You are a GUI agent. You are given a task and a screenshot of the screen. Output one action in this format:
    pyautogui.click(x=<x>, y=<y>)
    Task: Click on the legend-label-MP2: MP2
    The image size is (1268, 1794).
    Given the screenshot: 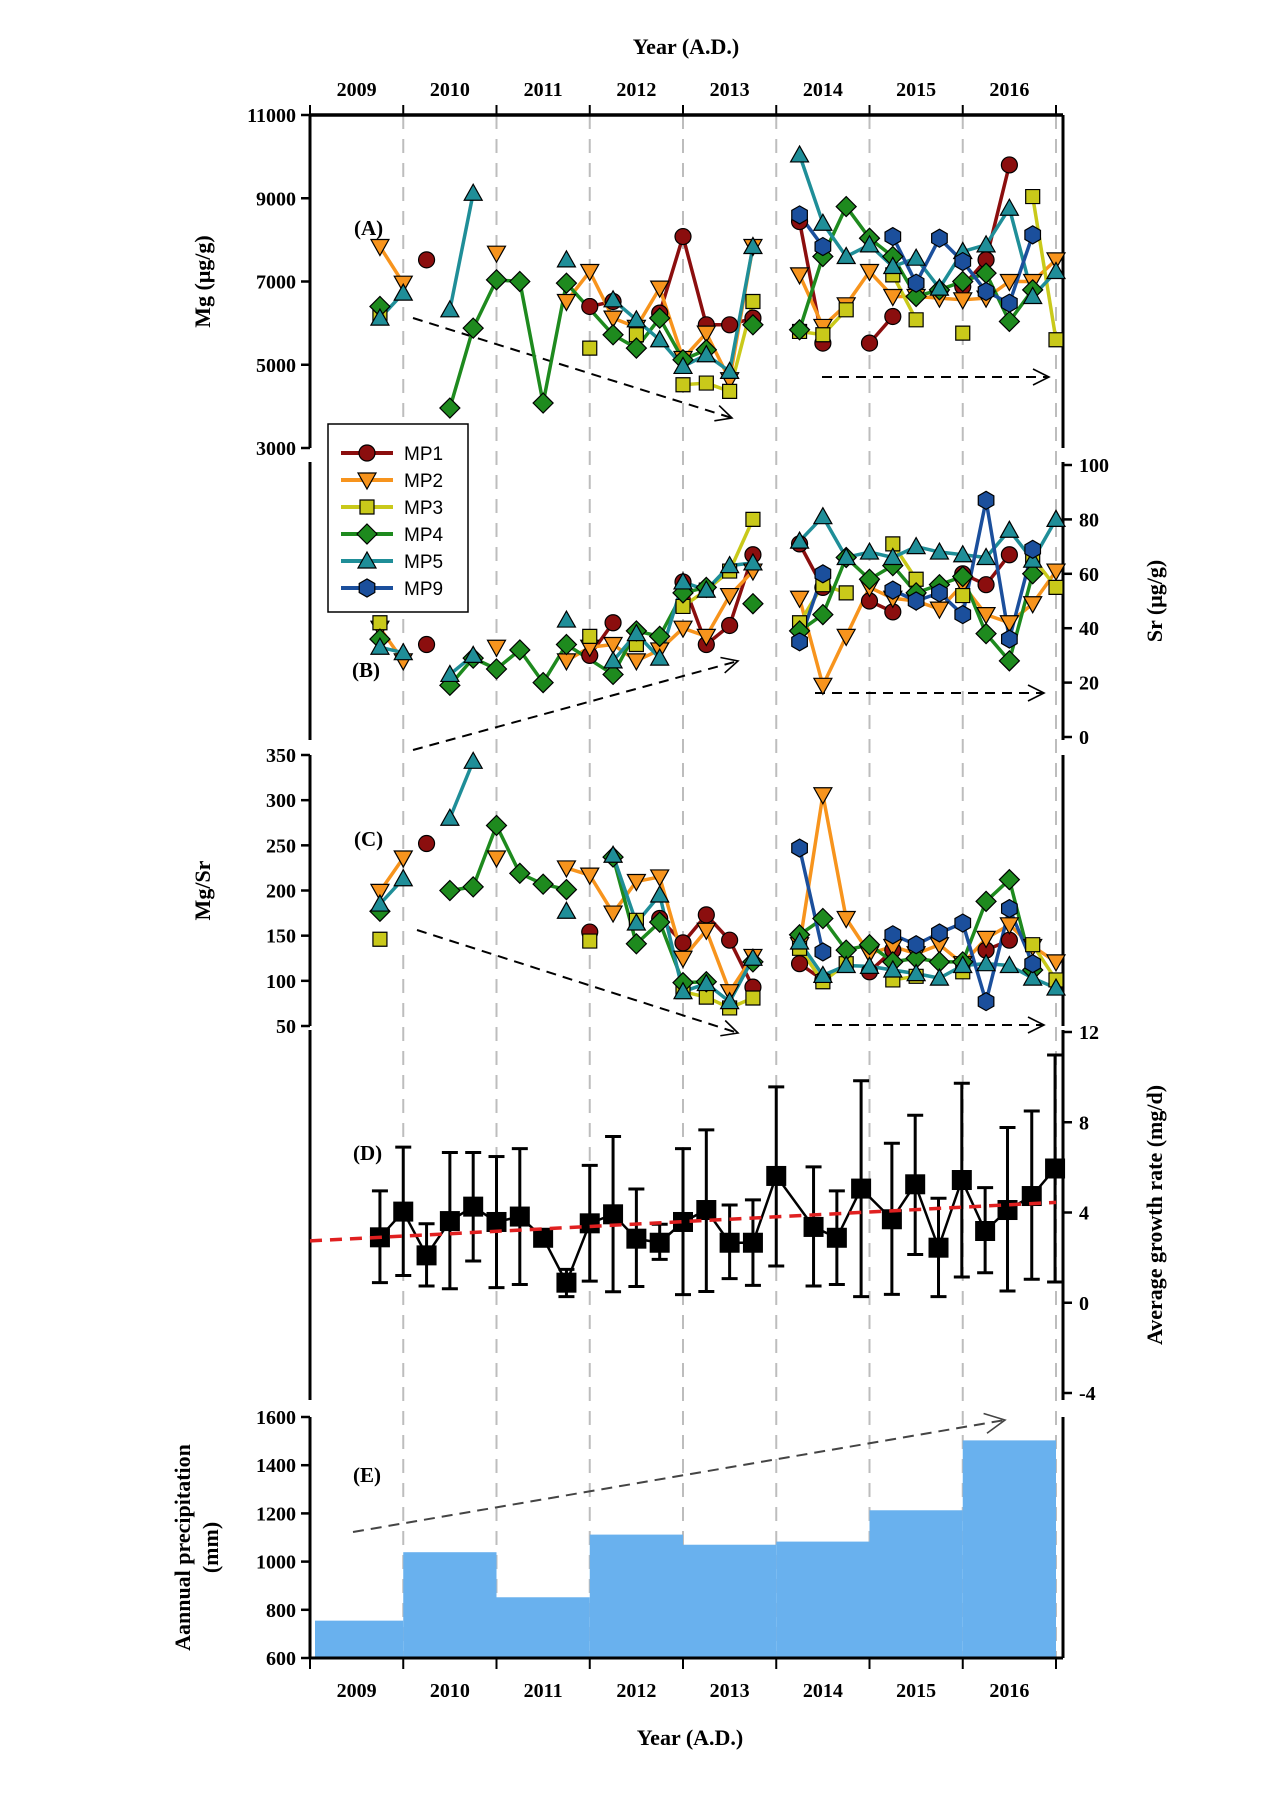 What is the action you would take?
    pyautogui.click(x=423, y=481)
    